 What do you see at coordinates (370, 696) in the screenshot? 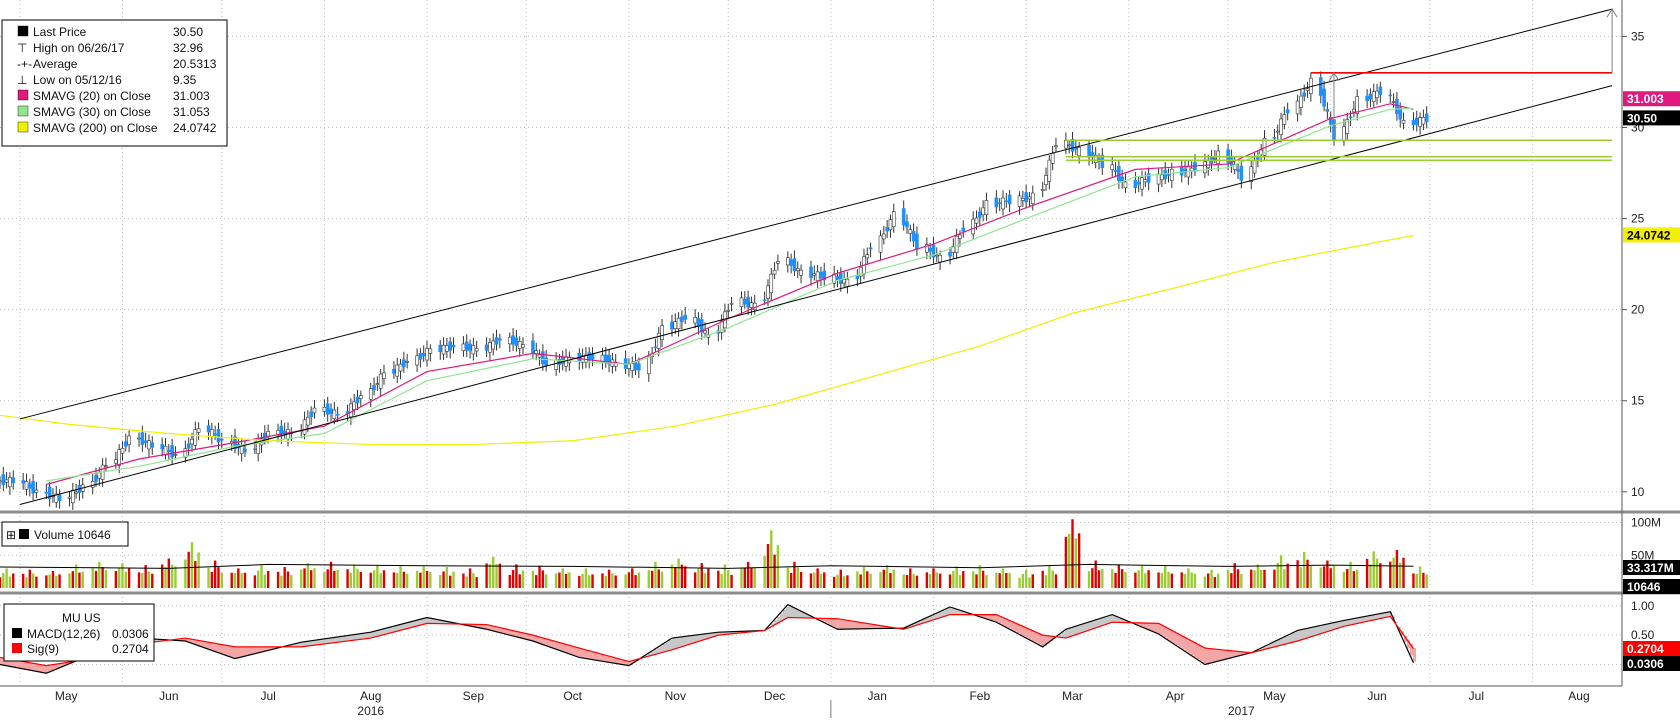
I see `x-month-label: Aug` at bounding box center [370, 696].